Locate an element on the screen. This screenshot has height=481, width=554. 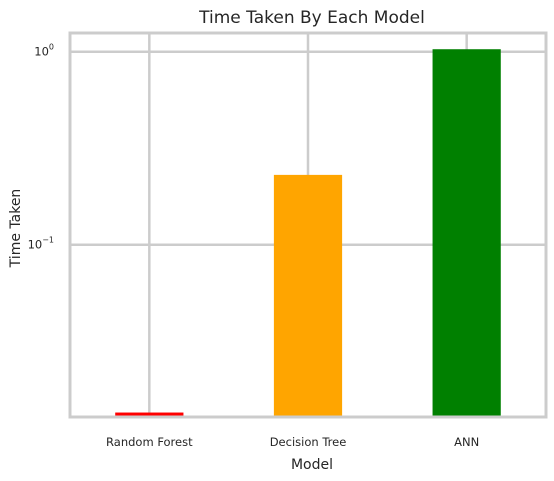
x-tick-label-2: ANN is located at coordinates (466, 442).